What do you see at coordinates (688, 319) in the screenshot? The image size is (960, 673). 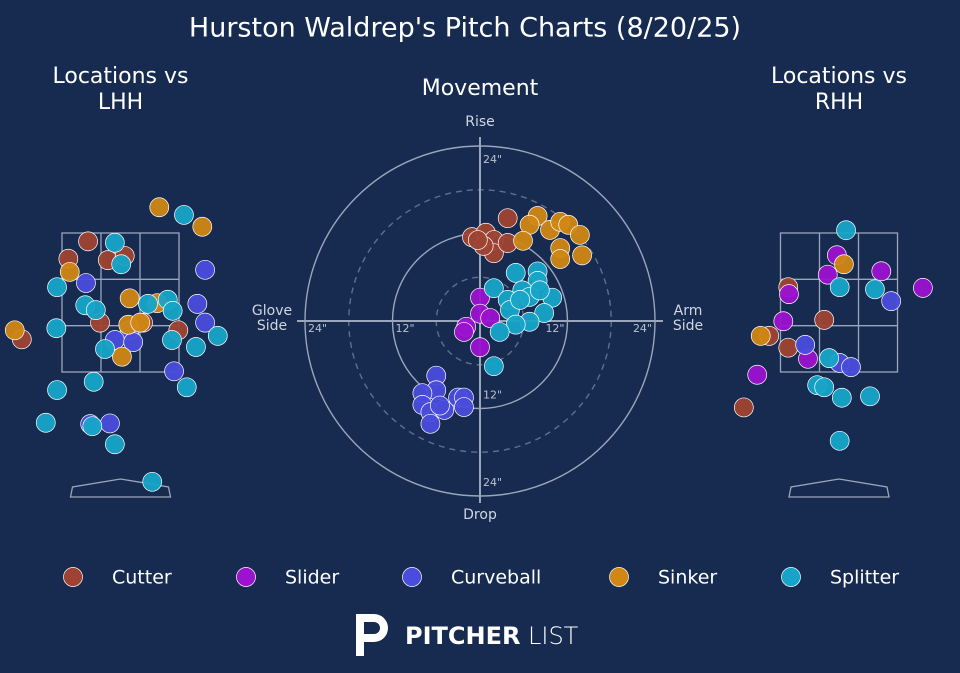 I see `axis-label: Arm Side` at bounding box center [688, 319].